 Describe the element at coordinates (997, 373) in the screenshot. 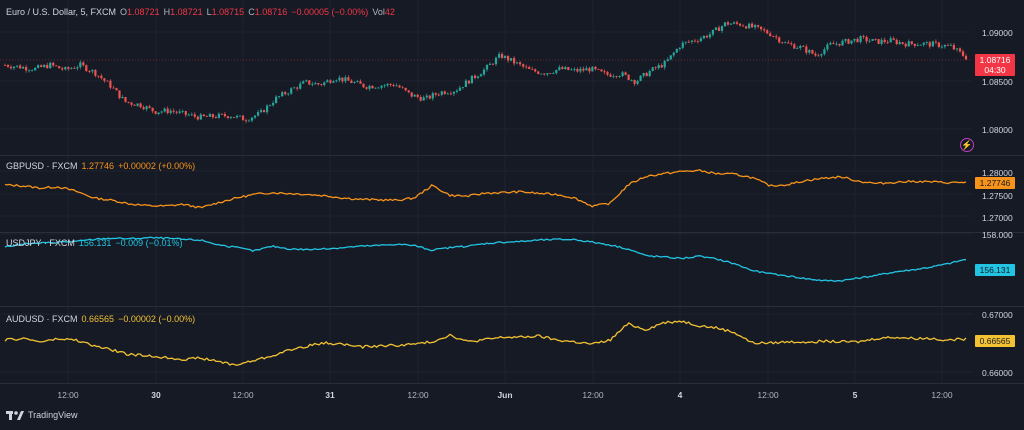

I see `audusd-tick: 0.66000` at that location.